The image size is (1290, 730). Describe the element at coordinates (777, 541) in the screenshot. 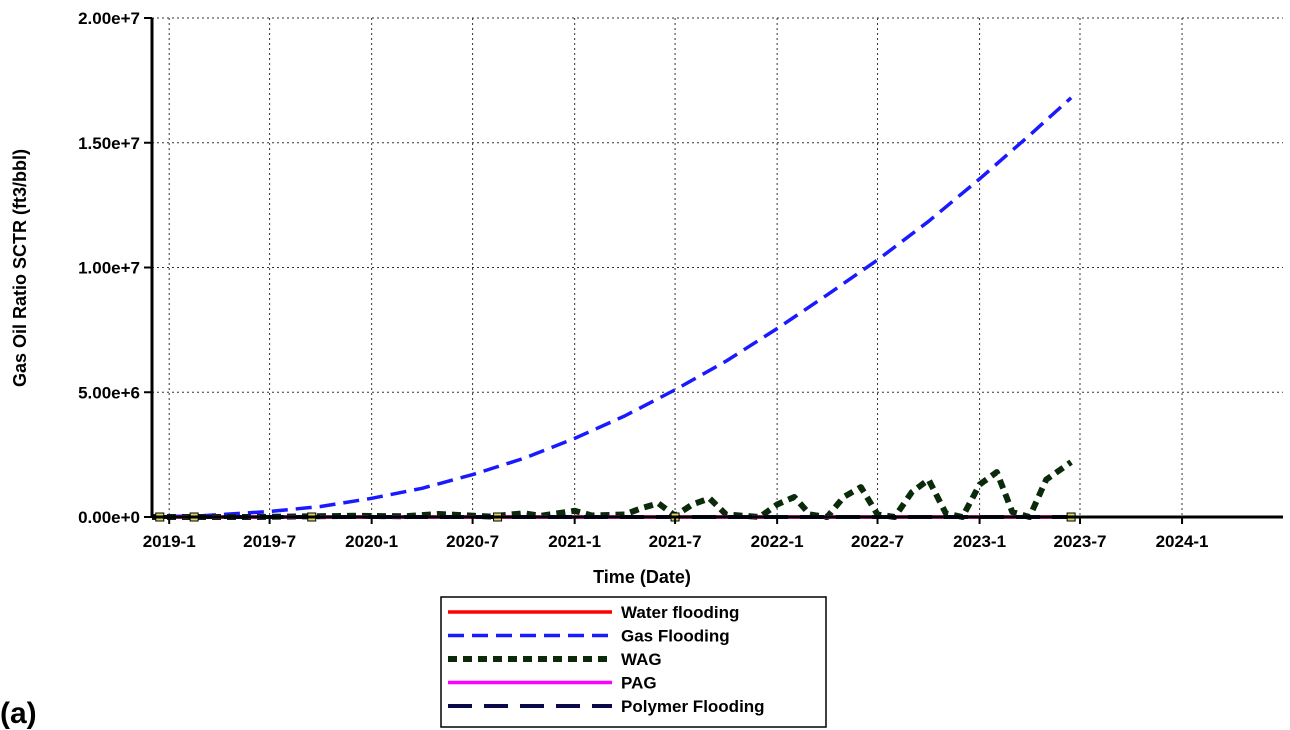

I see `x-tick-label: 2022-1` at that location.